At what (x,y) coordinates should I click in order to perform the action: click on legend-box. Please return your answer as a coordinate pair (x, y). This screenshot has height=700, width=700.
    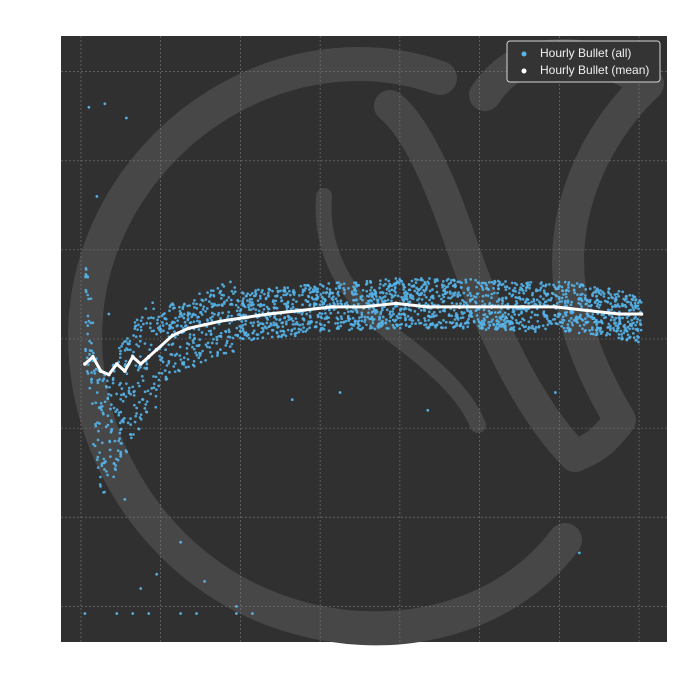
    Looking at the image, I should click on (583, 61).